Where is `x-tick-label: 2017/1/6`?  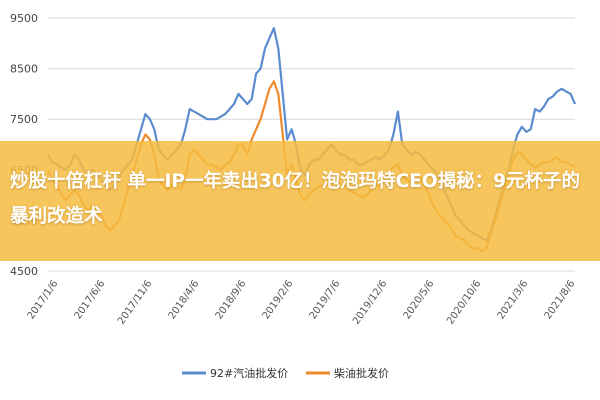 x-tick-label: 2017/1/6 is located at coordinates (43, 299).